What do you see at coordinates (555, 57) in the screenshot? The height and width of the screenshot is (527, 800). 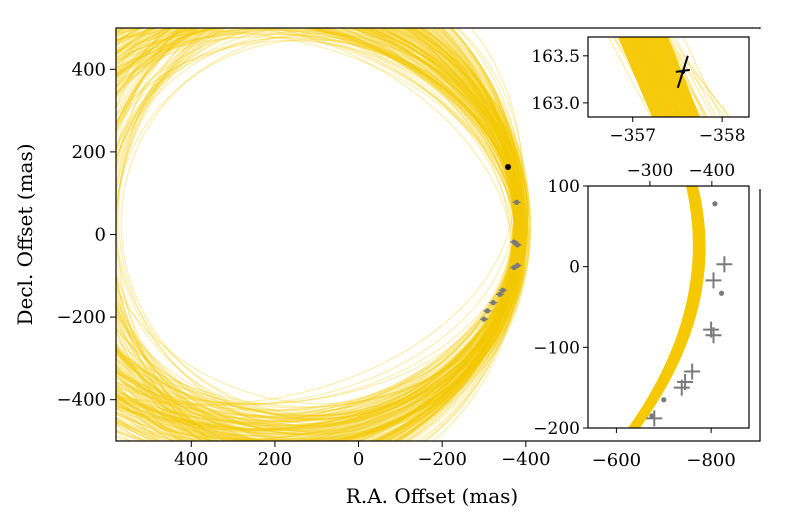 I see `y-tick-label: 163.5` at bounding box center [555, 57].